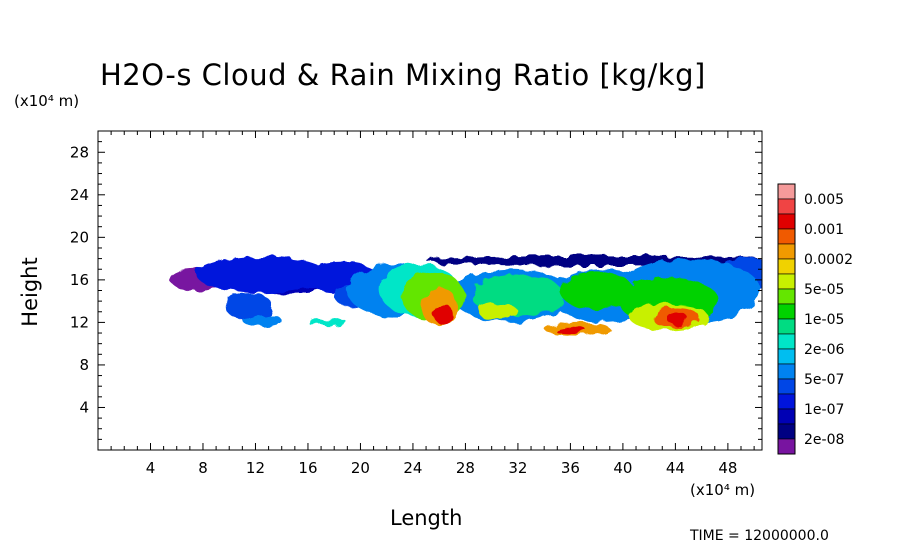  What do you see at coordinates (517, 468) in the screenshot?
I see `x-tick-label: 32` at bounding box center [517, 468].